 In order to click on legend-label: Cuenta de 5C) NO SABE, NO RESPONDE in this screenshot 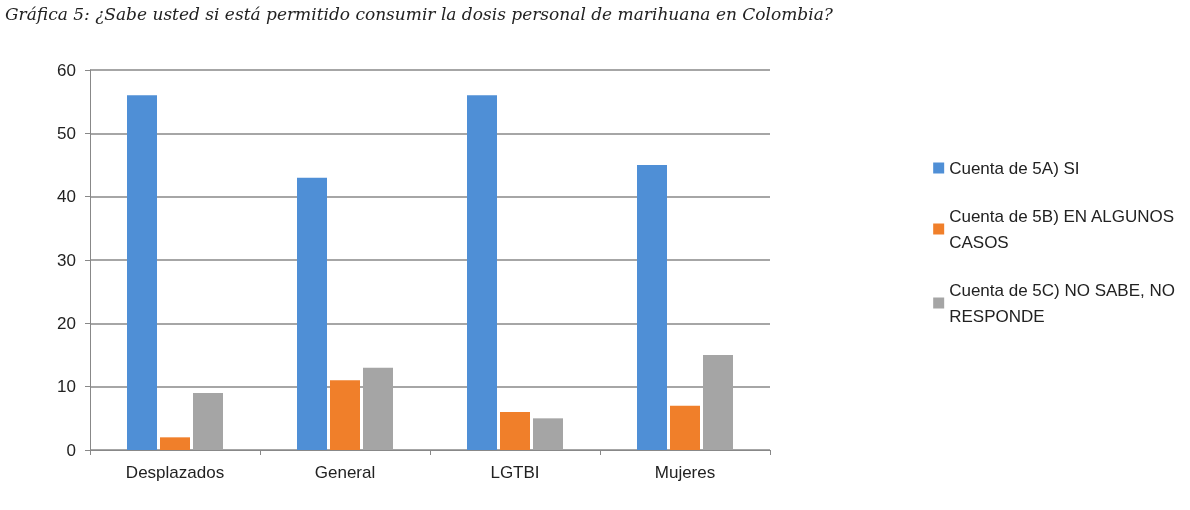, I will do `click(1062, 303)`.